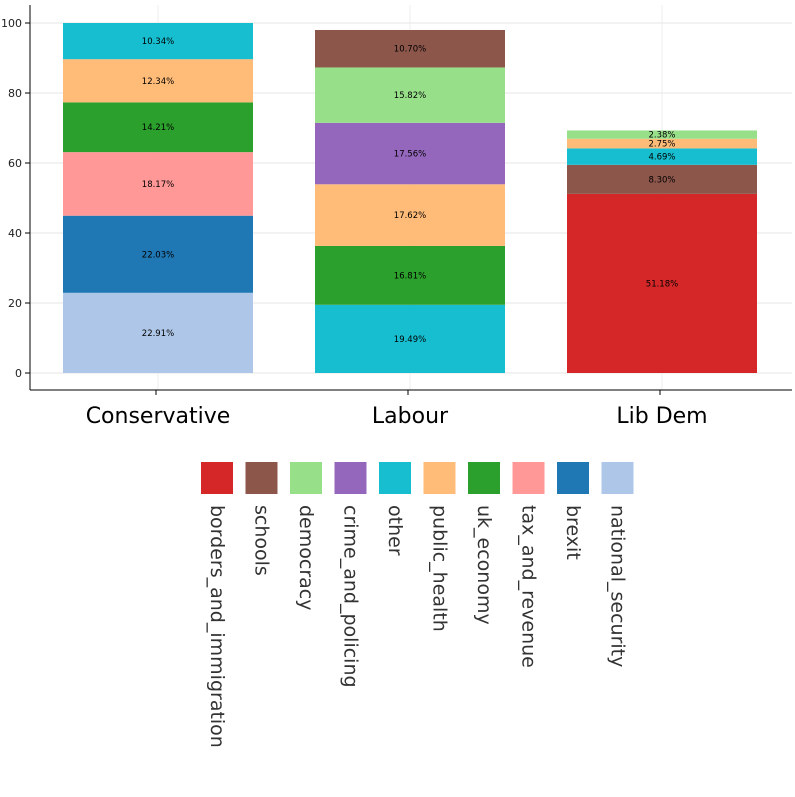  I want to click on data-label: 17.56%, so click(410, 155).